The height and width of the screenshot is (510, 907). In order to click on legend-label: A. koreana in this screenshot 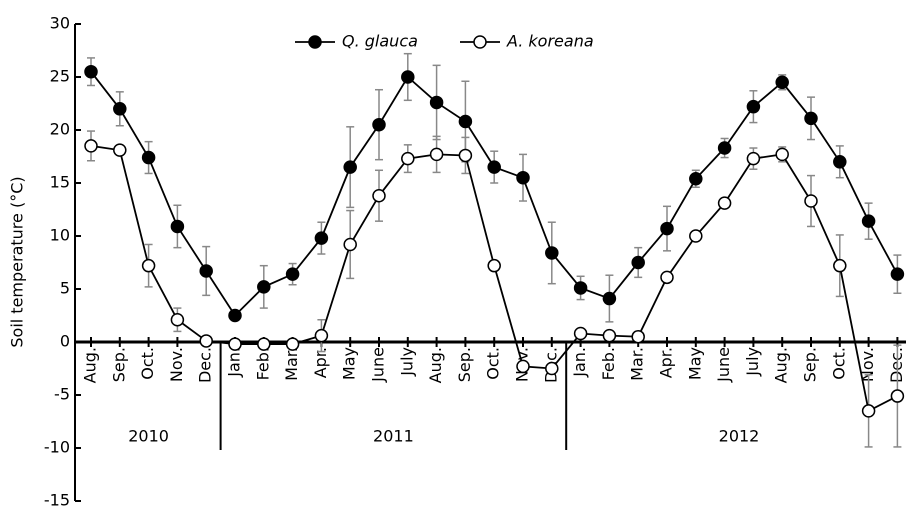, I will do `click(550, 41)`.